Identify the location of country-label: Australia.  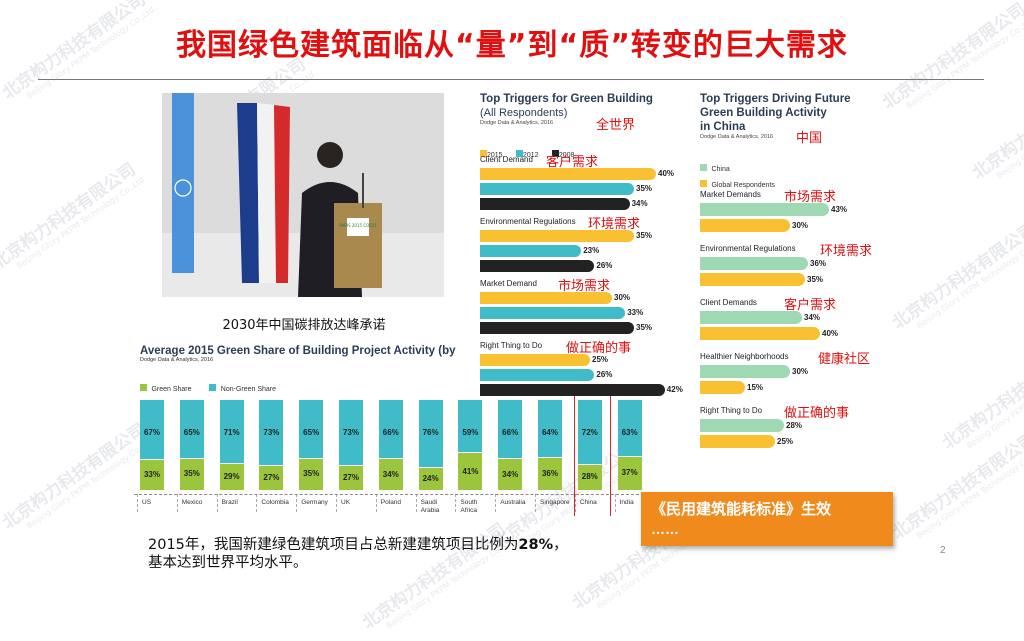
(513, 502).